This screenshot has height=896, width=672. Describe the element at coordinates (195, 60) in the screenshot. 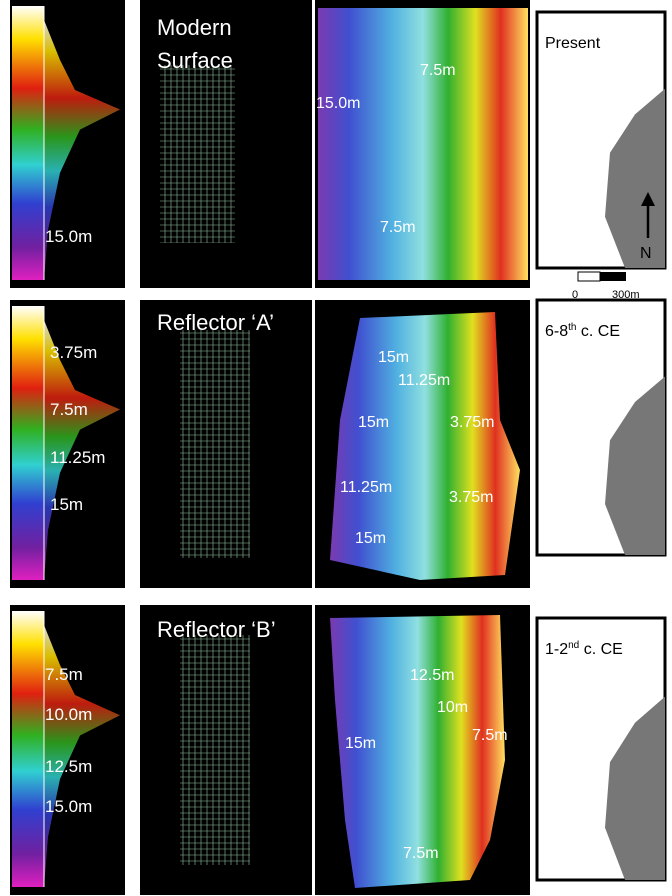

I see `panel-title: Surface` at that location.